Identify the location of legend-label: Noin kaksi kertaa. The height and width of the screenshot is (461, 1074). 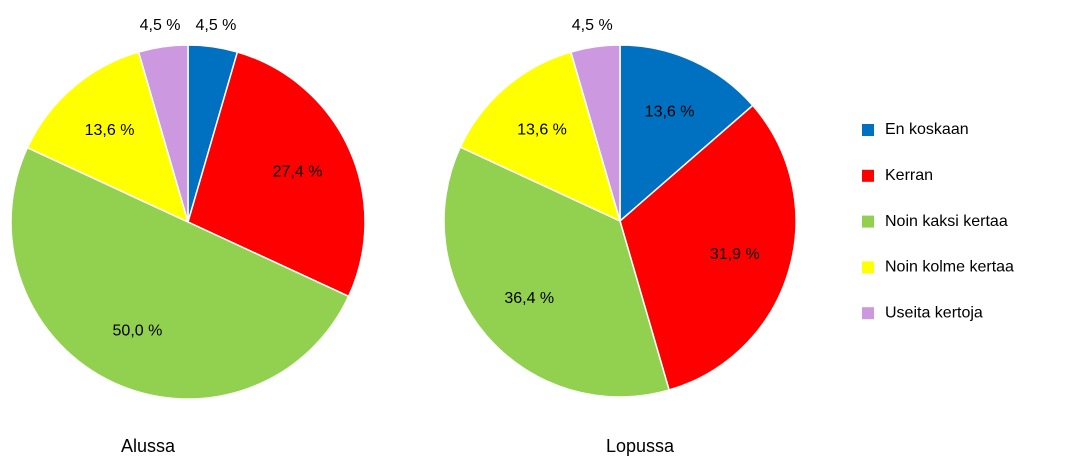
(946, 221).